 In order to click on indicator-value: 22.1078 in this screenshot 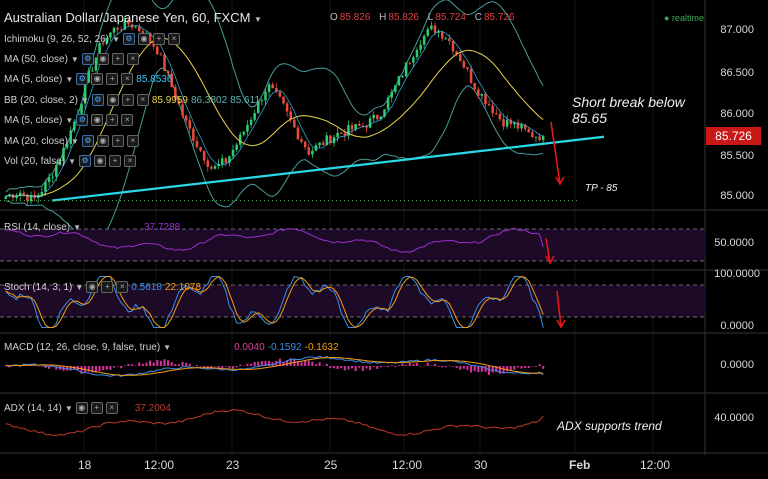, I will do `click(183, 287)`.